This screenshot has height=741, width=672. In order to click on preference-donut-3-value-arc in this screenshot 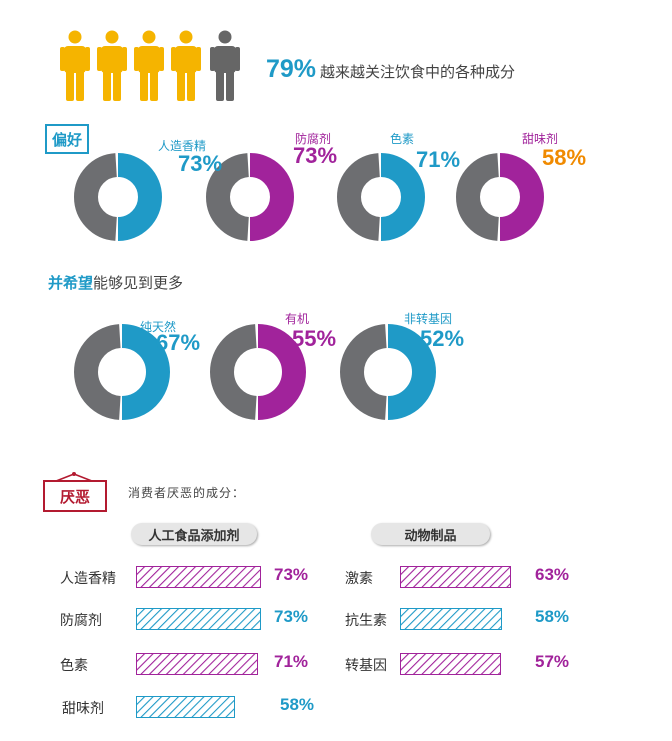, I will do `click(521, 197)`.